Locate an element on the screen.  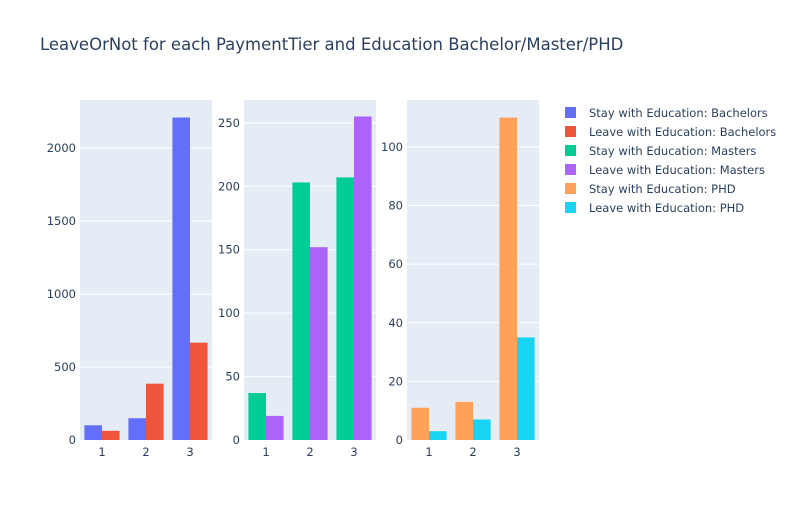
legend-item: Leave with Education: Bachelors is located at coordinates (670, 132).